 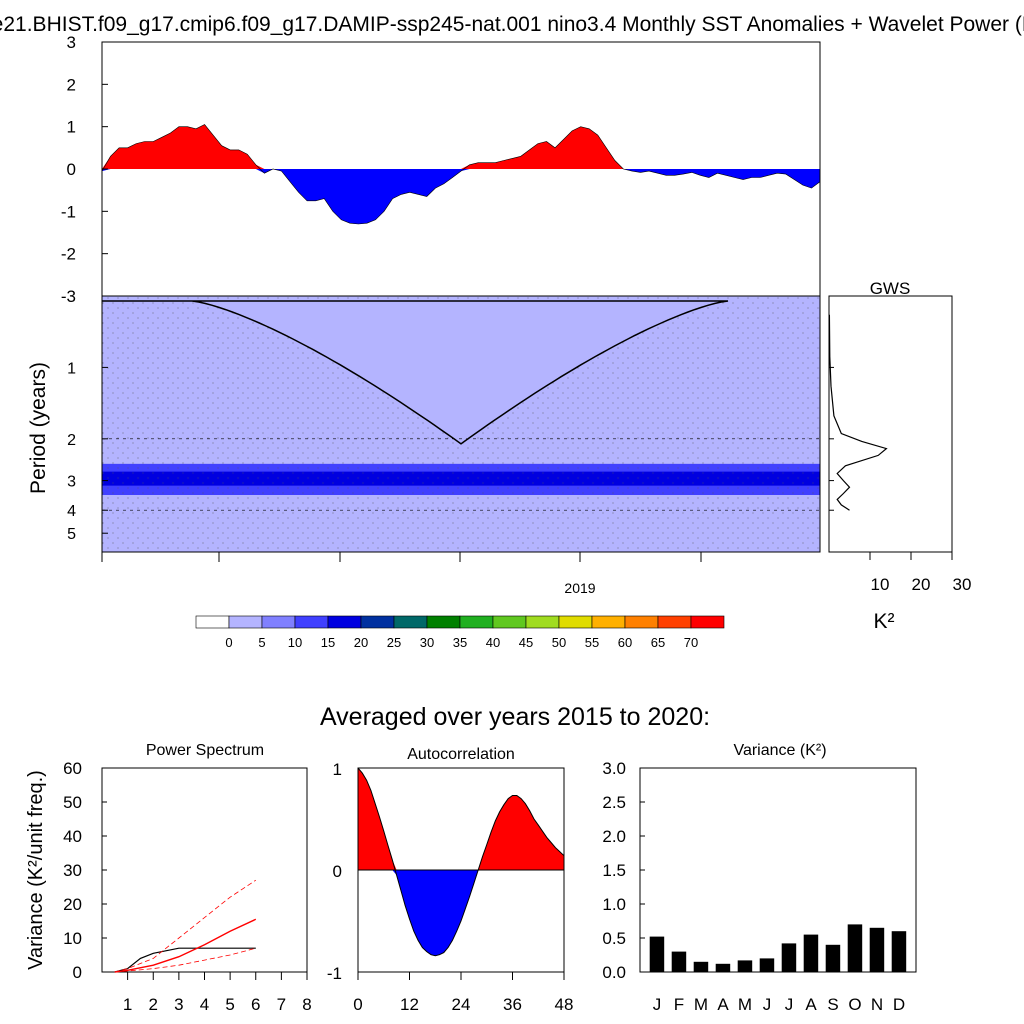 What do you see at coordinates (559, 642) in the screenshot?
I see `colorbar-label: 50` at bounding box center [559, 642].